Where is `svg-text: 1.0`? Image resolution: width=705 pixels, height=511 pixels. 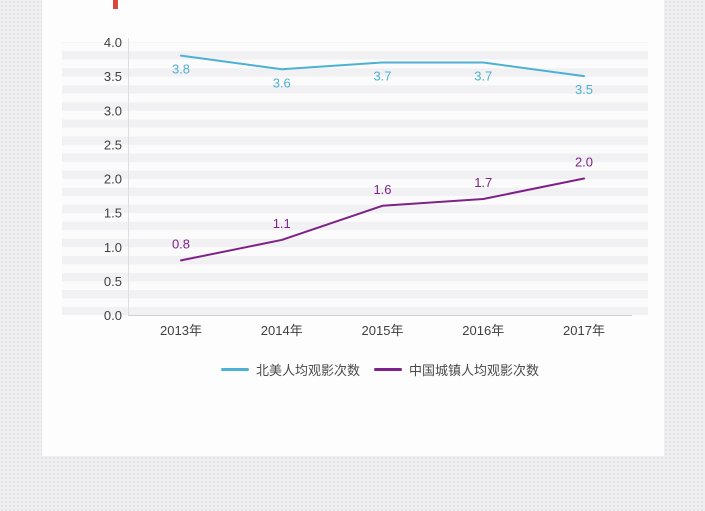 svg-text: 1.0 is located at coordinates (113, 247).